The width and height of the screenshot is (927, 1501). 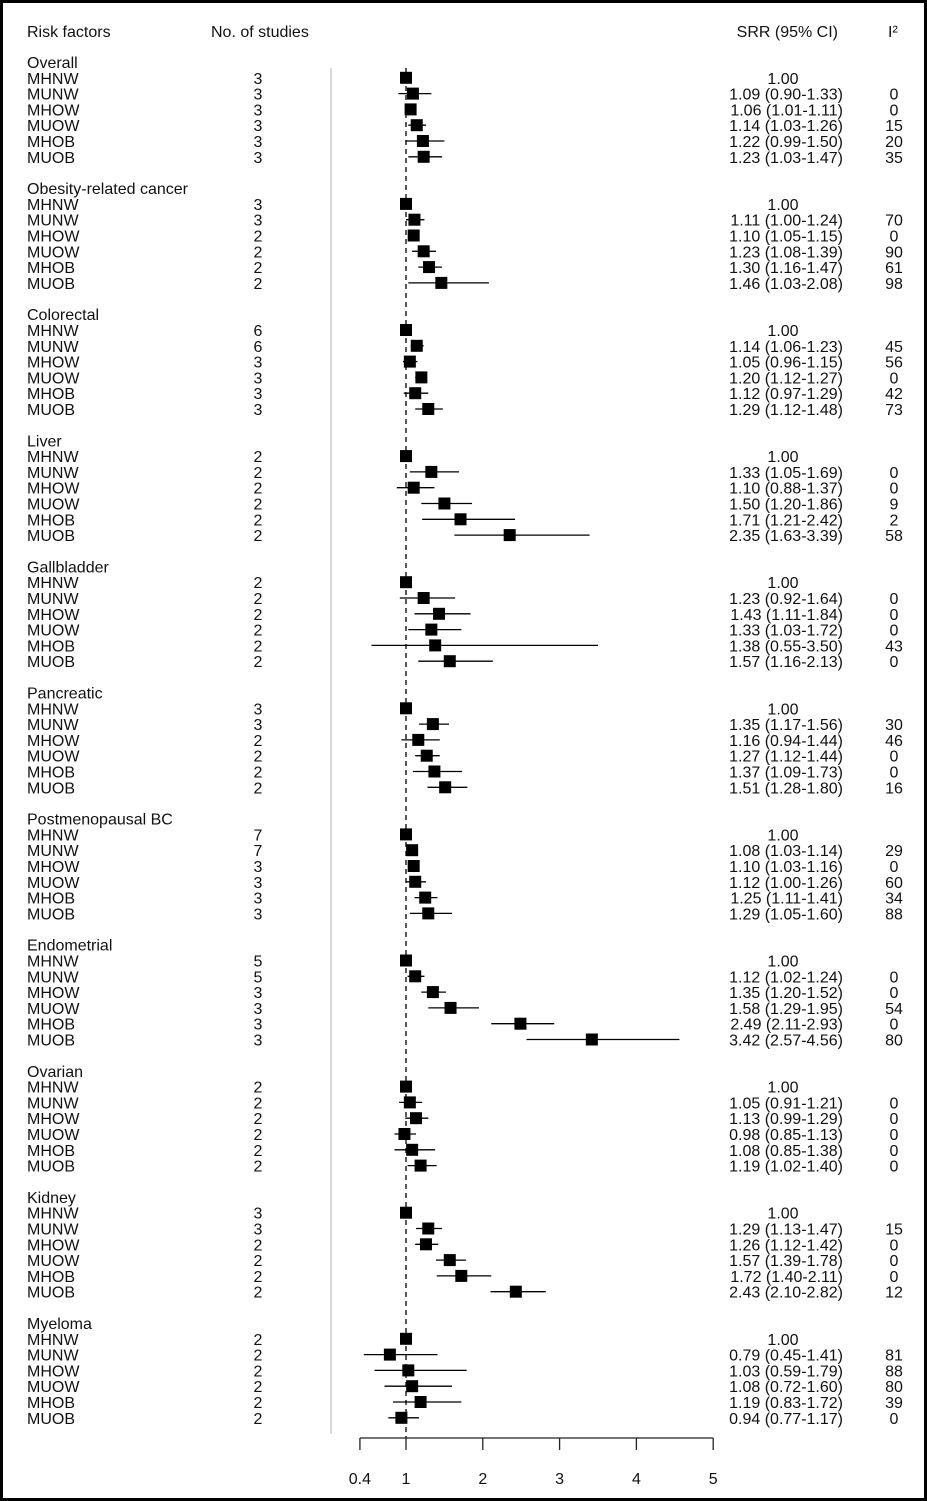 What do you see at coordinates (894, 347) in the screenshot?
I see `i2-value: 45` at bounding box center [894, 347].